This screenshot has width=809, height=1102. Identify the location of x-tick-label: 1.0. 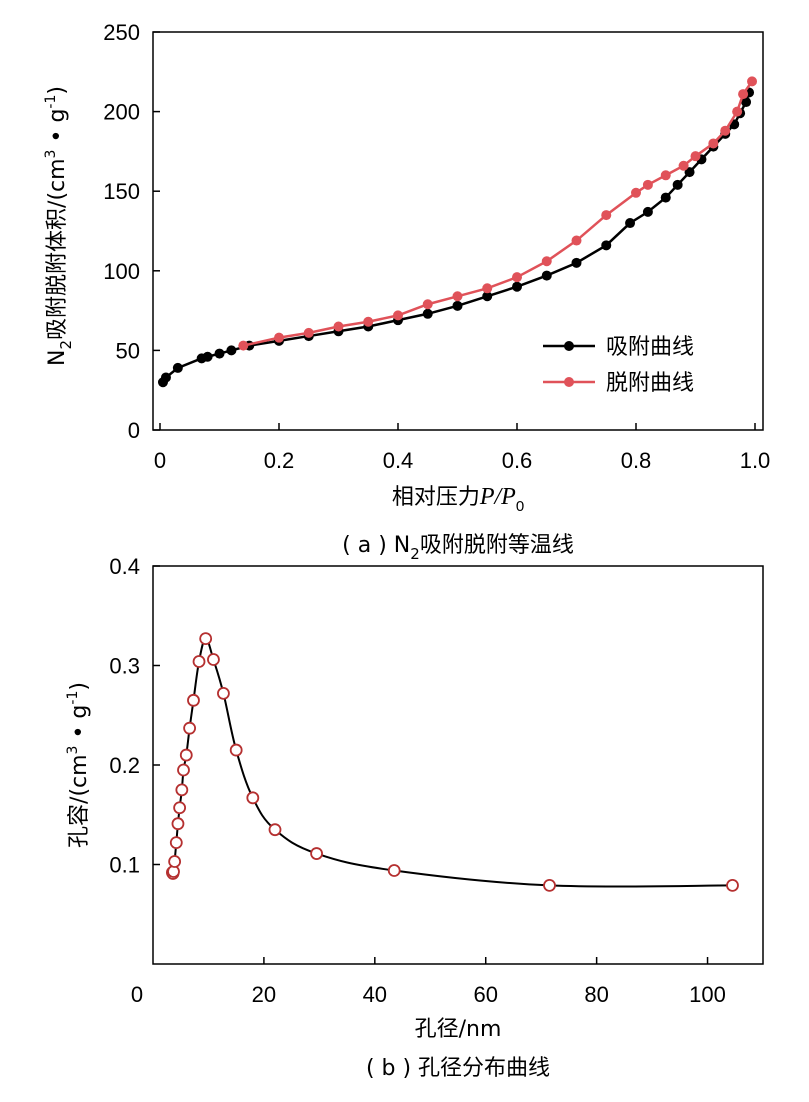
(755, 460).